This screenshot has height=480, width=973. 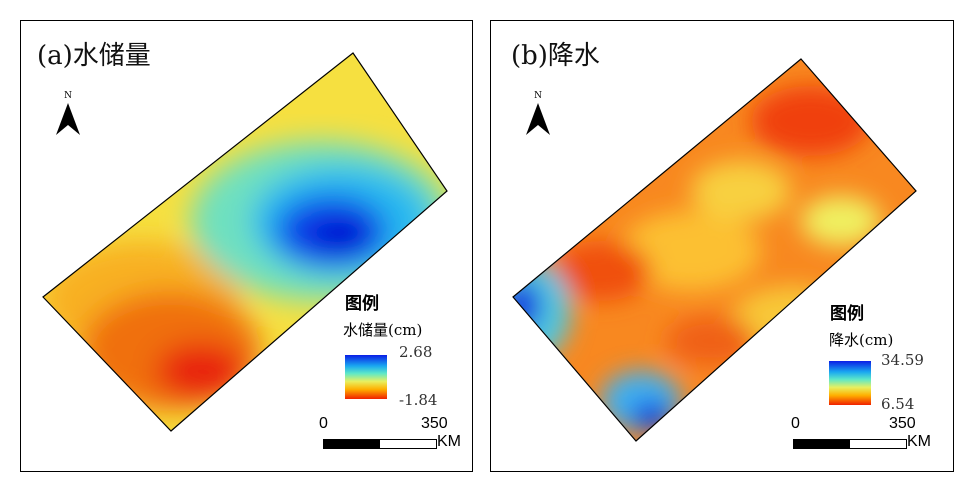 I want to click on legend-unit: 水储量(cm), so click(x=383, y=330).